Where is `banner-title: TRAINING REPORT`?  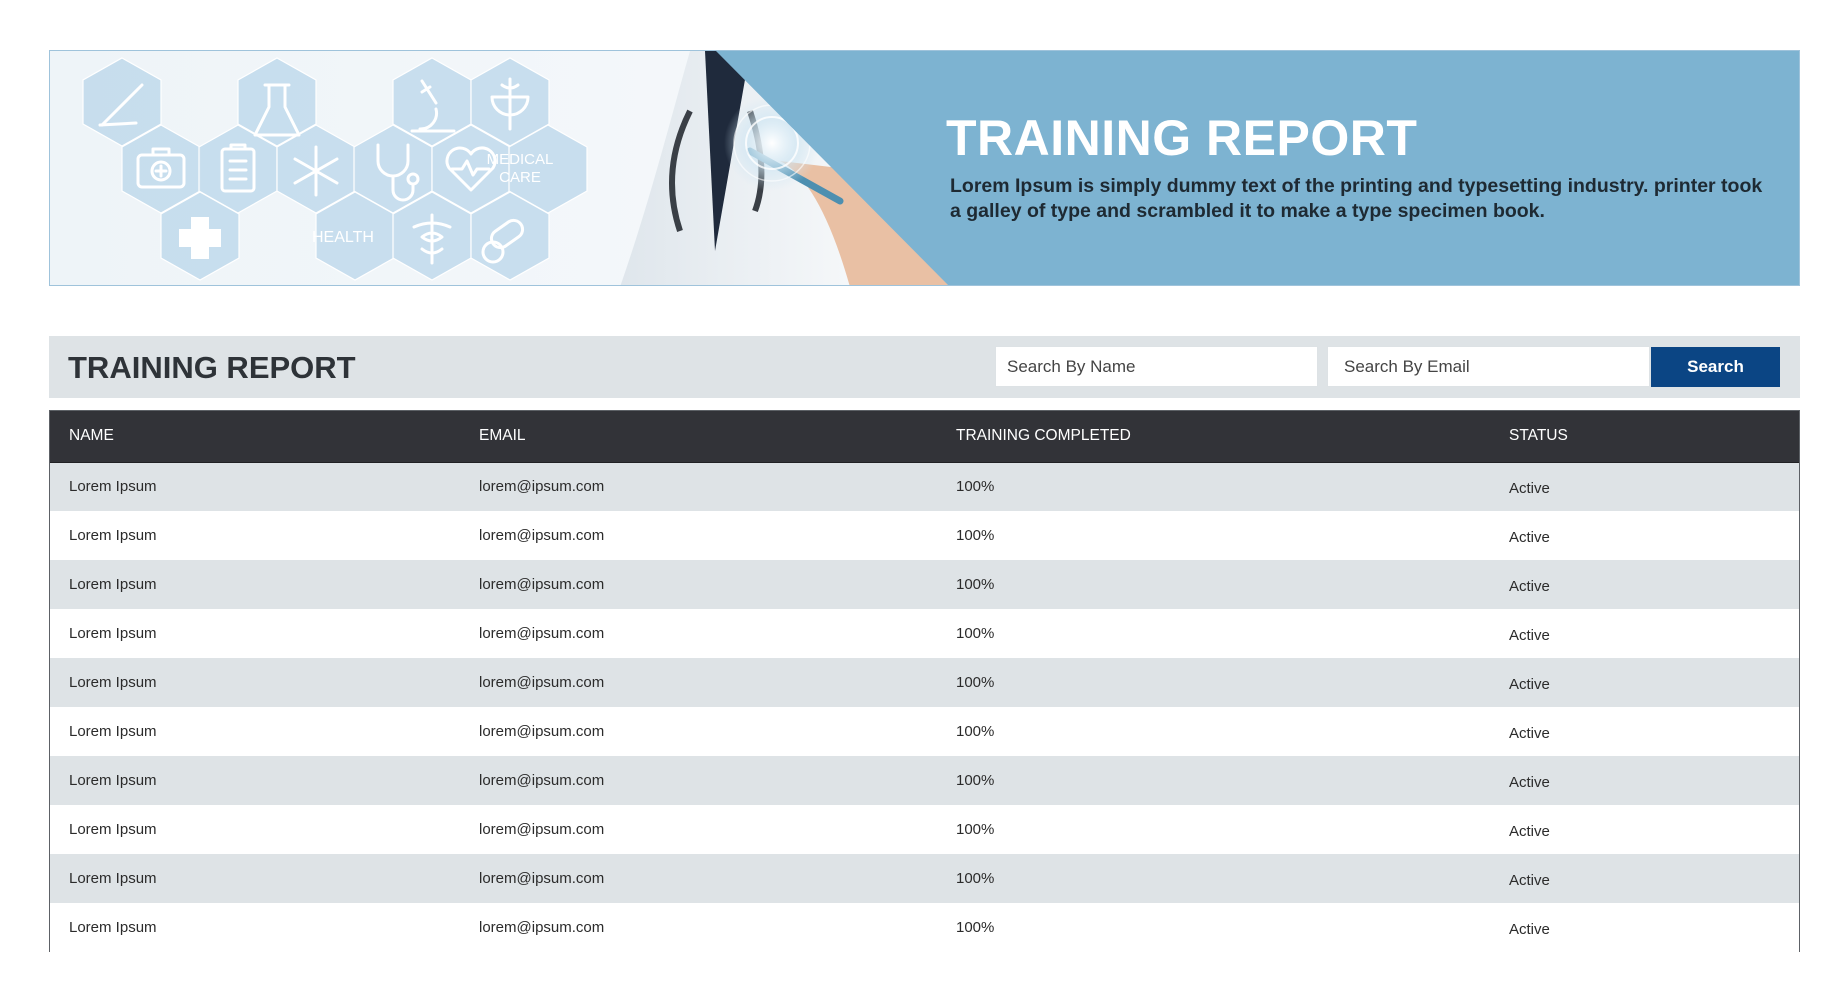 banner-title: TRAINING REPORT is located at coordinates (1182, 138).